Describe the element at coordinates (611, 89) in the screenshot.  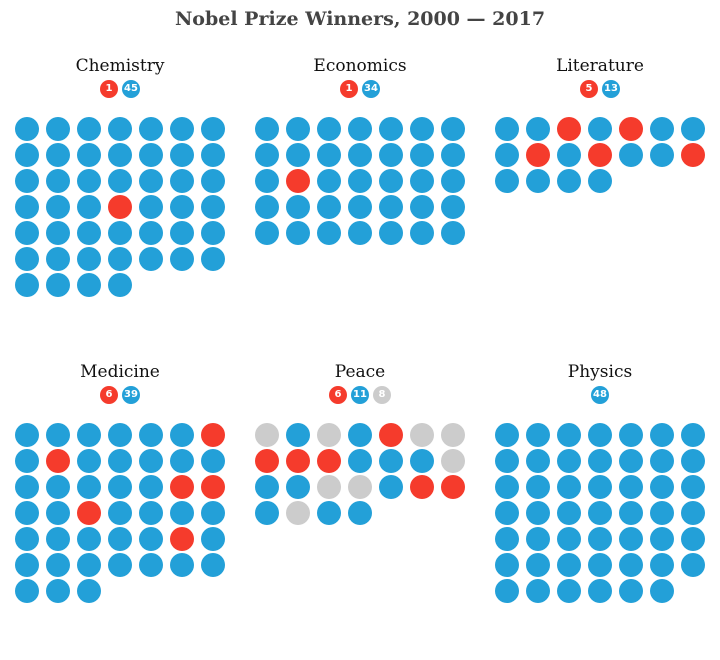
I see `count-badge-blue: 13` at that location.